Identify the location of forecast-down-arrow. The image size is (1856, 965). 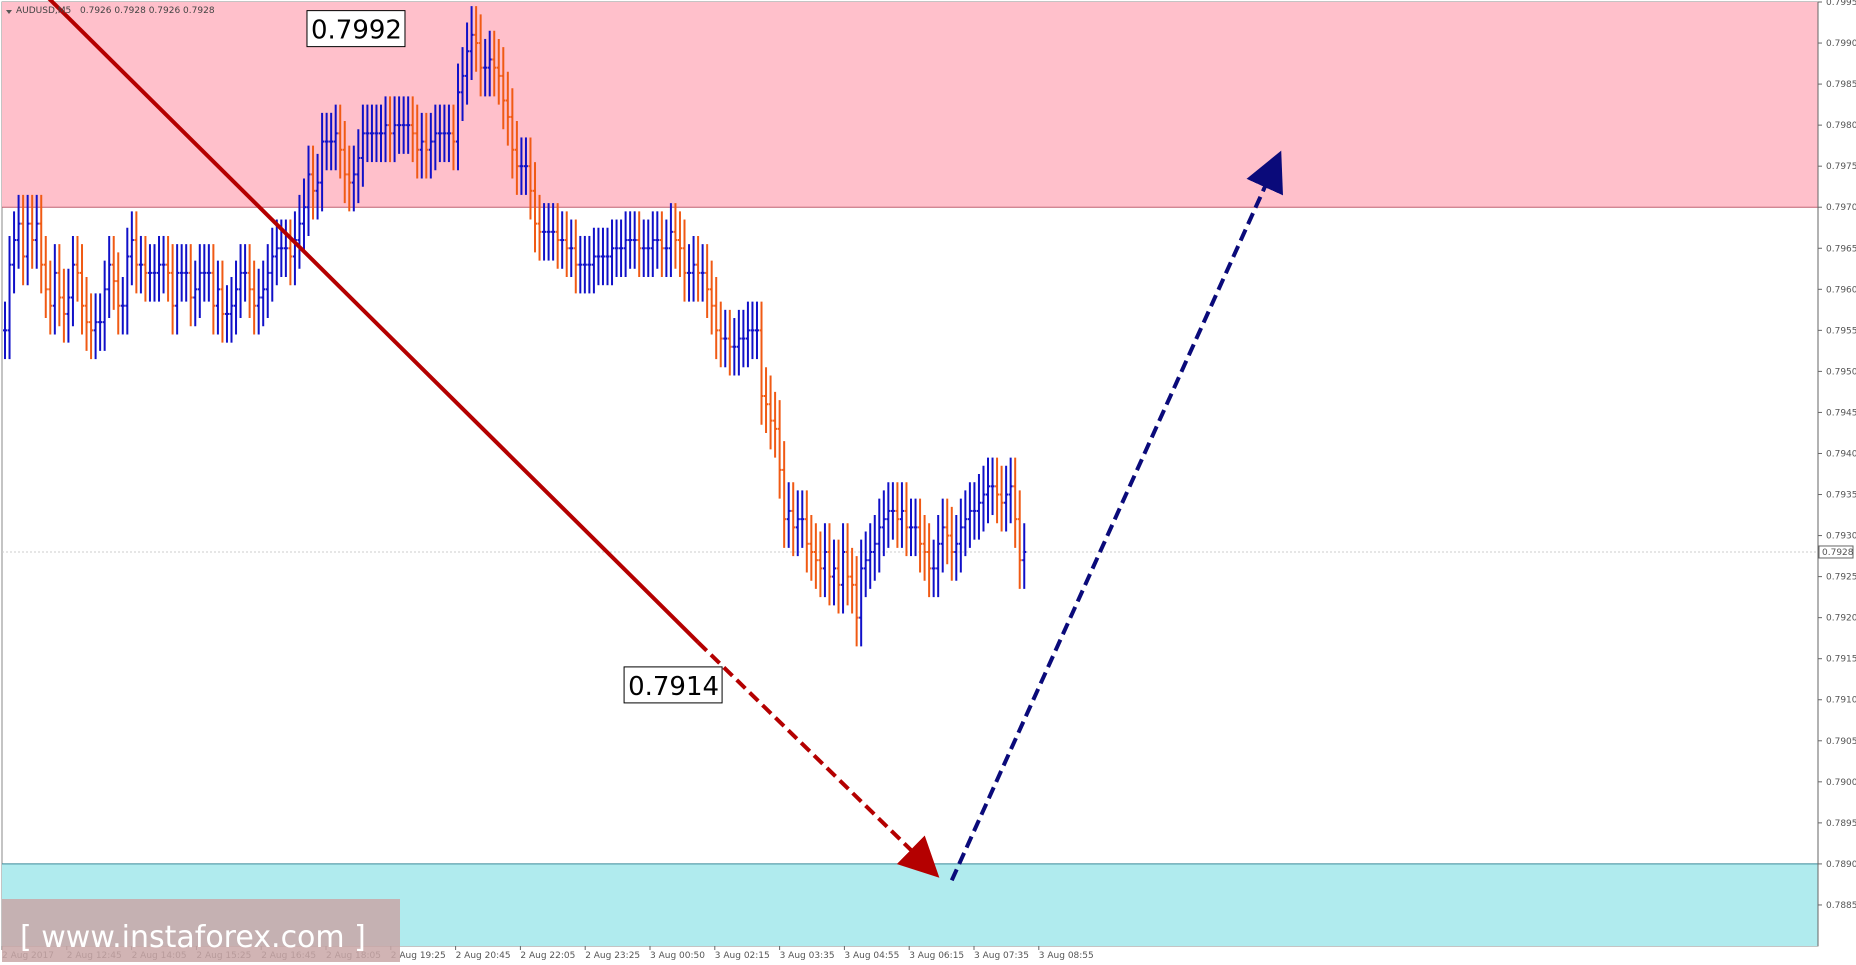
(818, 759).